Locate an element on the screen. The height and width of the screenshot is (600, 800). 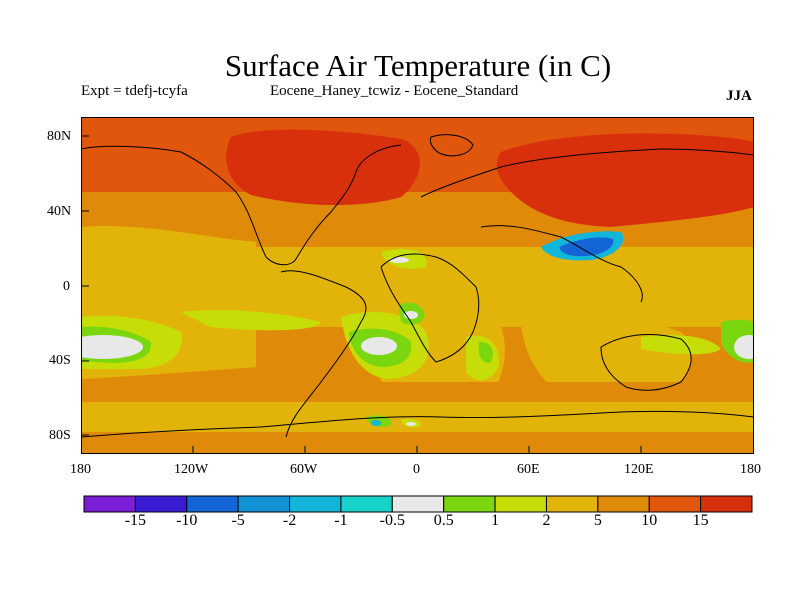
field-south-pole-band is located at coordinates (417, 443).